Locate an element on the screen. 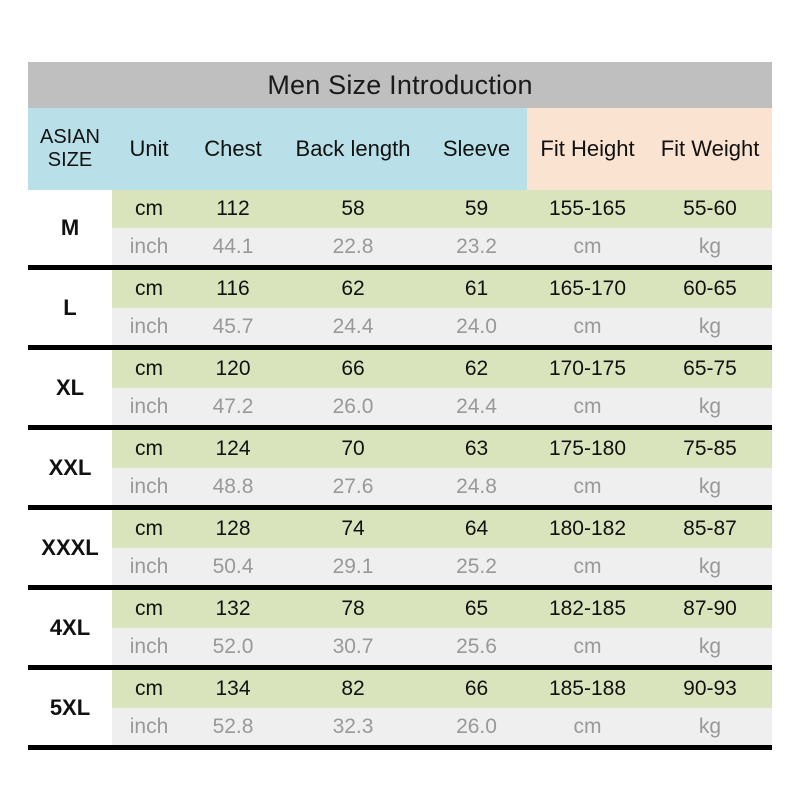 The height and width of the screenshot is (800, 800). table-row: 5XL cm 134 82 66 185-188 90-93 is located at coordinates (400, 707).